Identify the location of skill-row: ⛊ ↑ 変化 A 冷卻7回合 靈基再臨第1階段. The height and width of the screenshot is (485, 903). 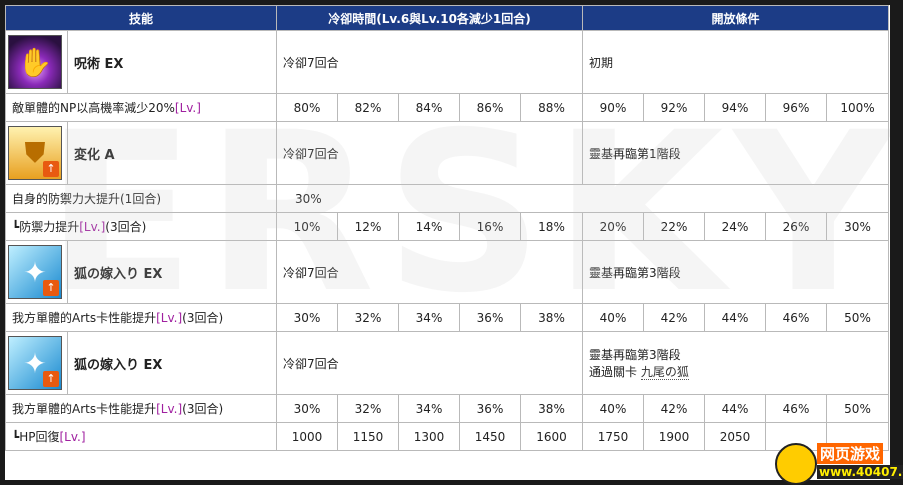
(447, 153).